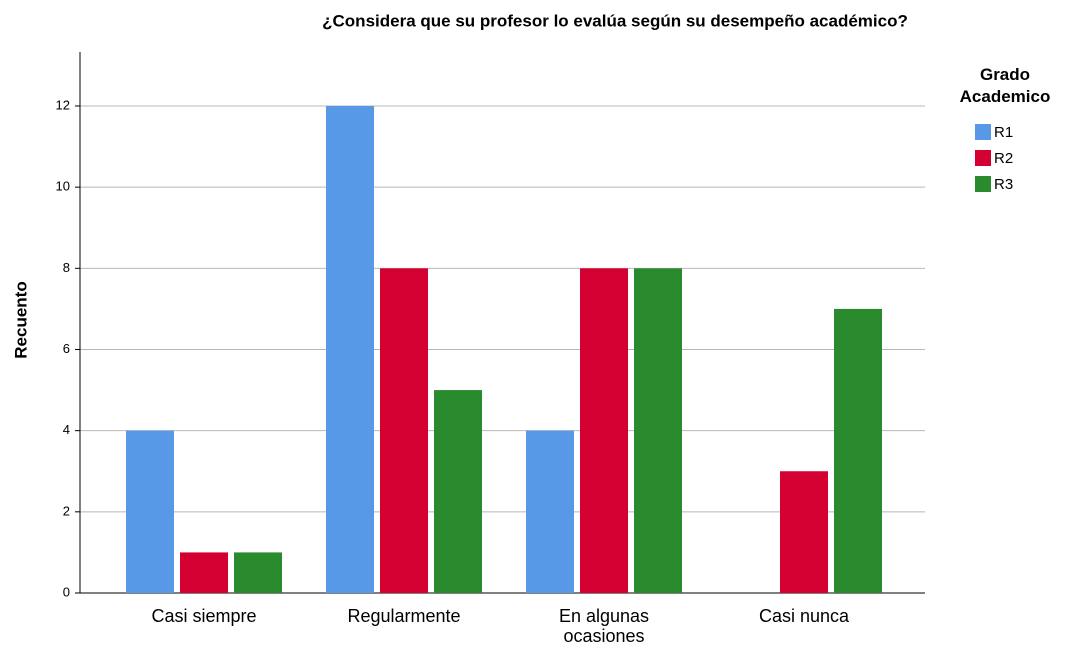  I want to click on y-tick-label: 12, so click(63, 104).